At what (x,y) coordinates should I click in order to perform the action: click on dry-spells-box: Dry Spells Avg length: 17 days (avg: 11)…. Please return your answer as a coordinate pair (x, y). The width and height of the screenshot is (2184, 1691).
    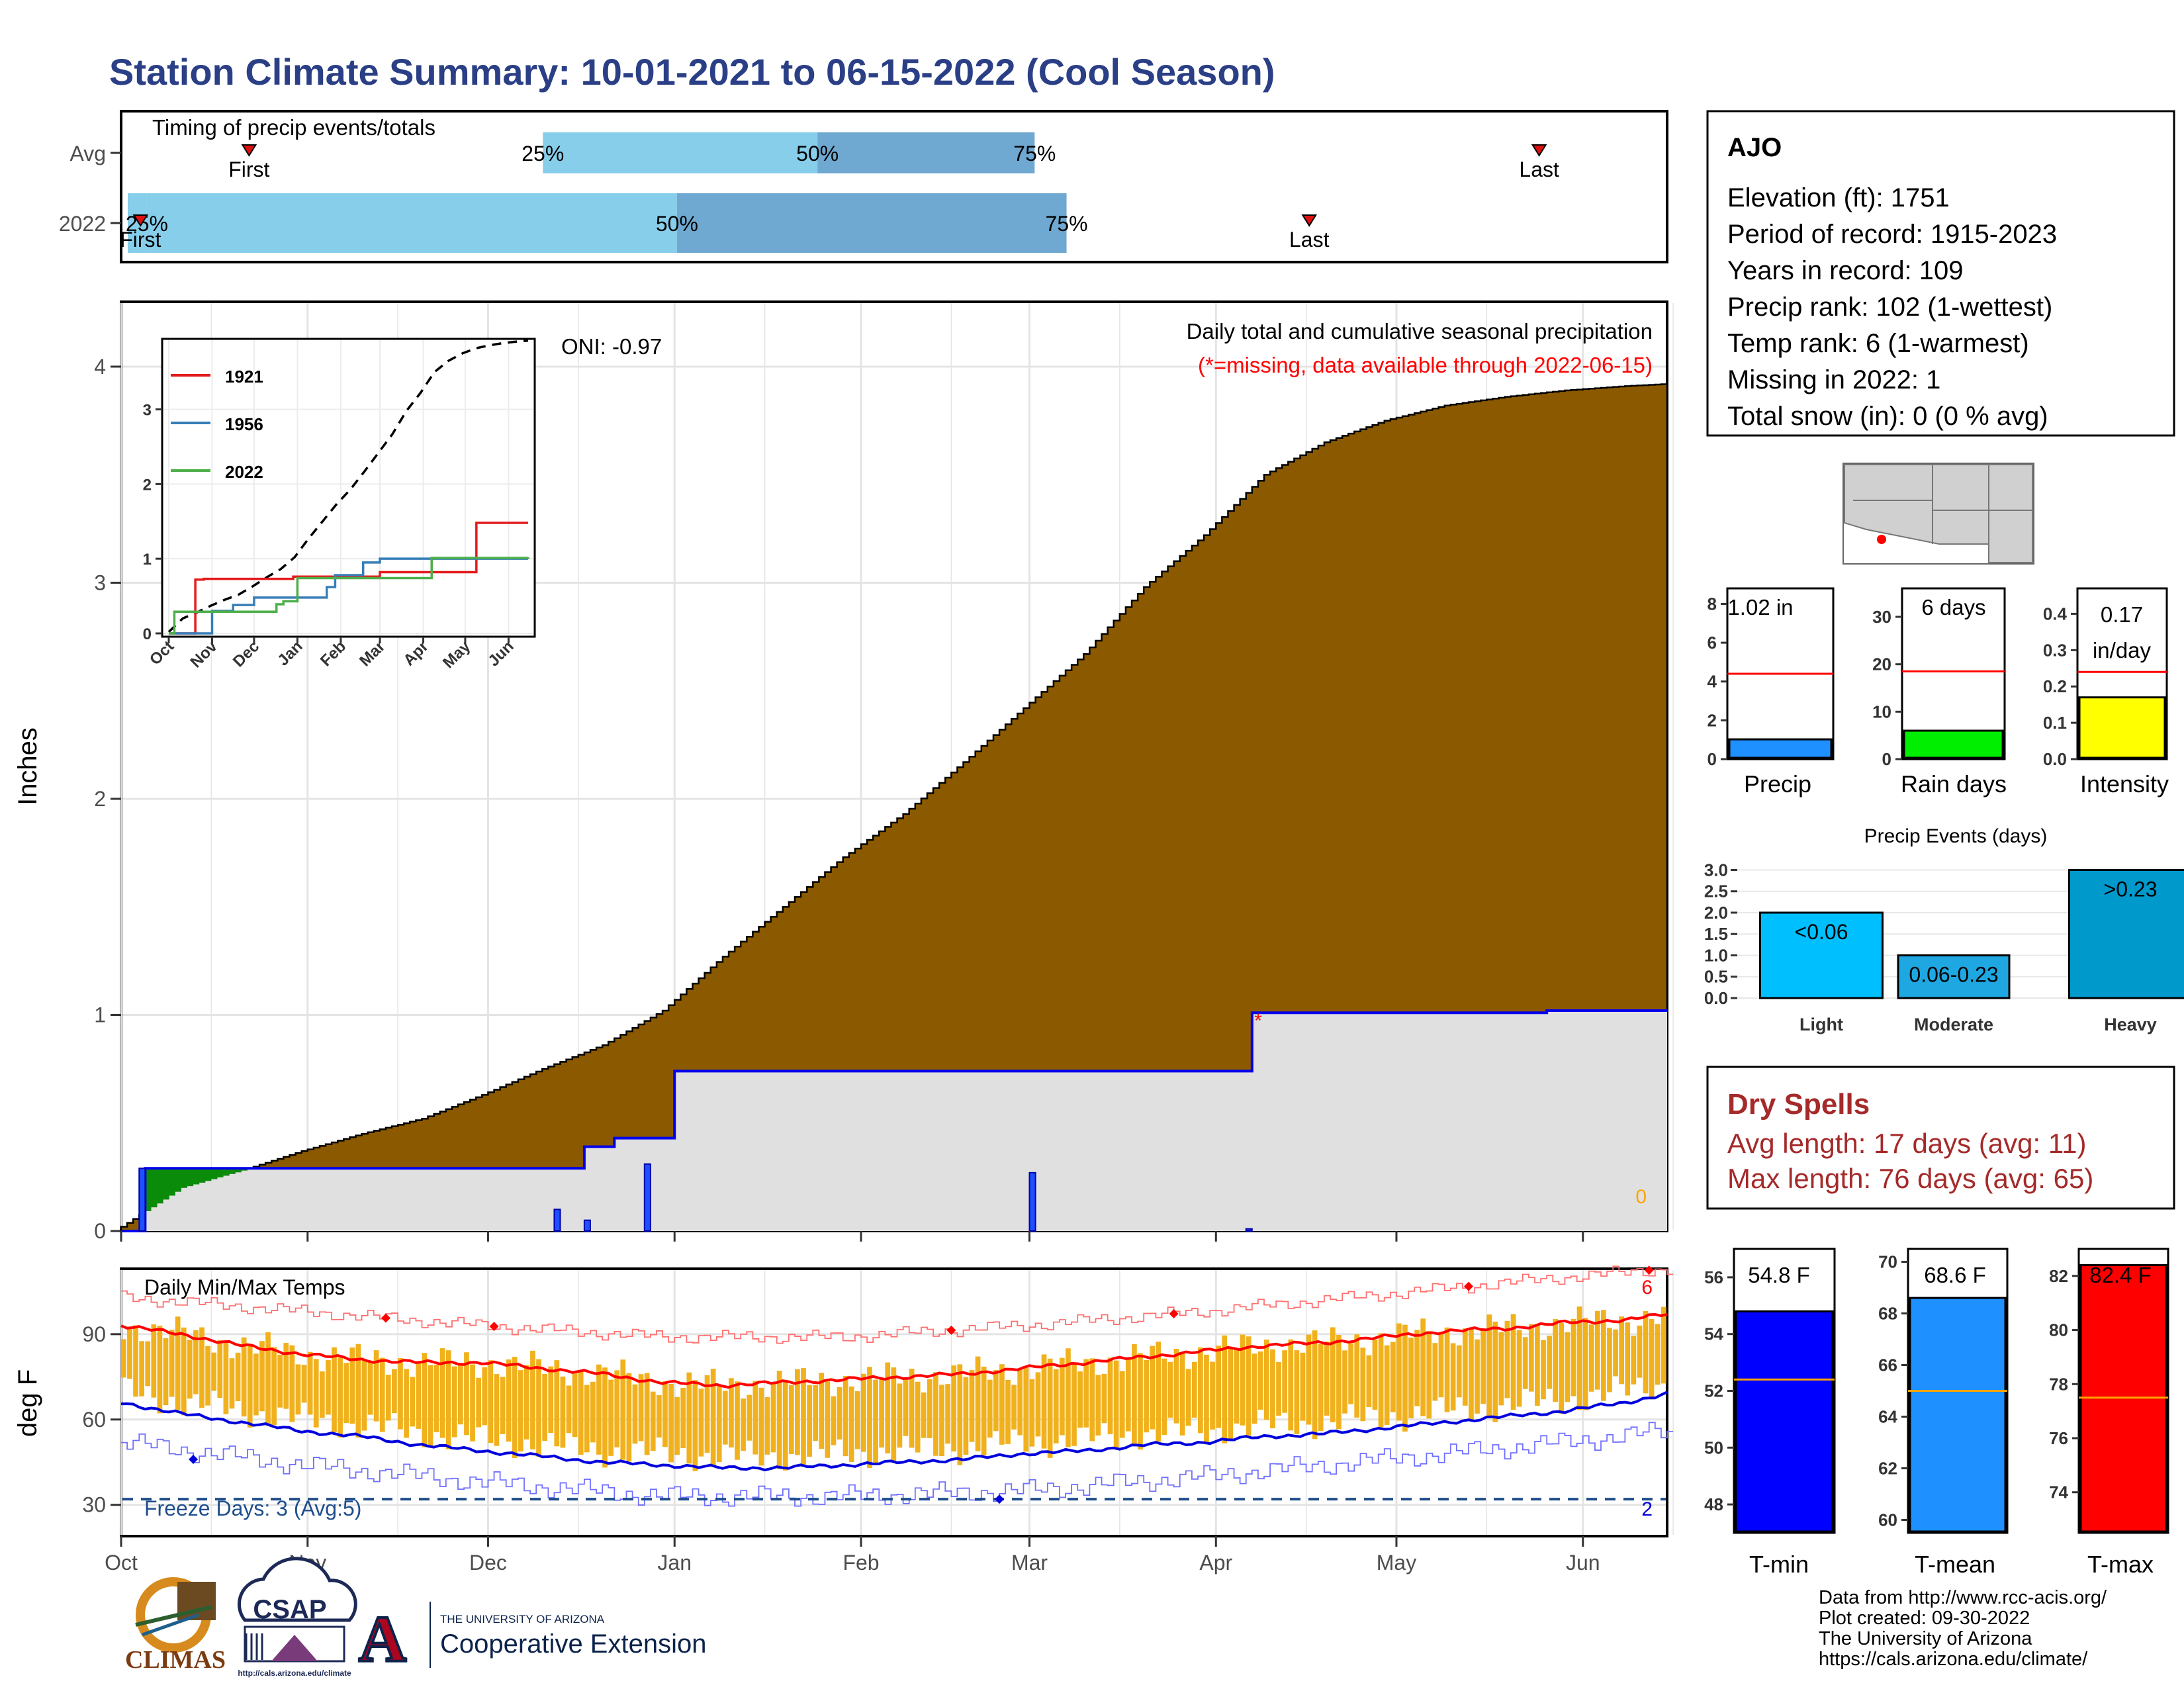
    Looking at the image, I should click on (1940, 1138).